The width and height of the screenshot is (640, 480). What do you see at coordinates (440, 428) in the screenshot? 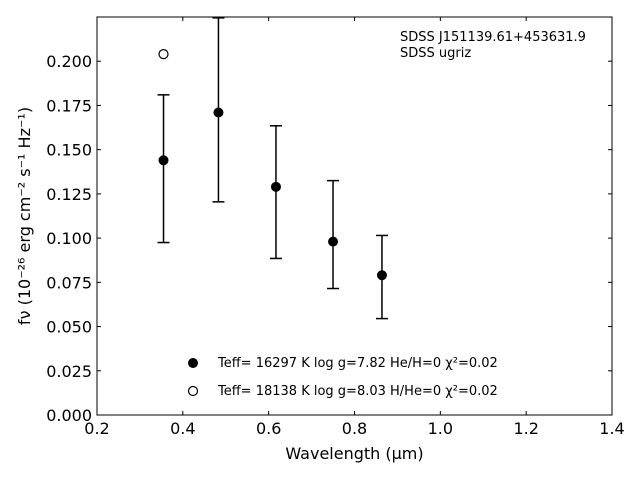
I see `x-tick-label: 1.0` at bounding box center [440, 428].